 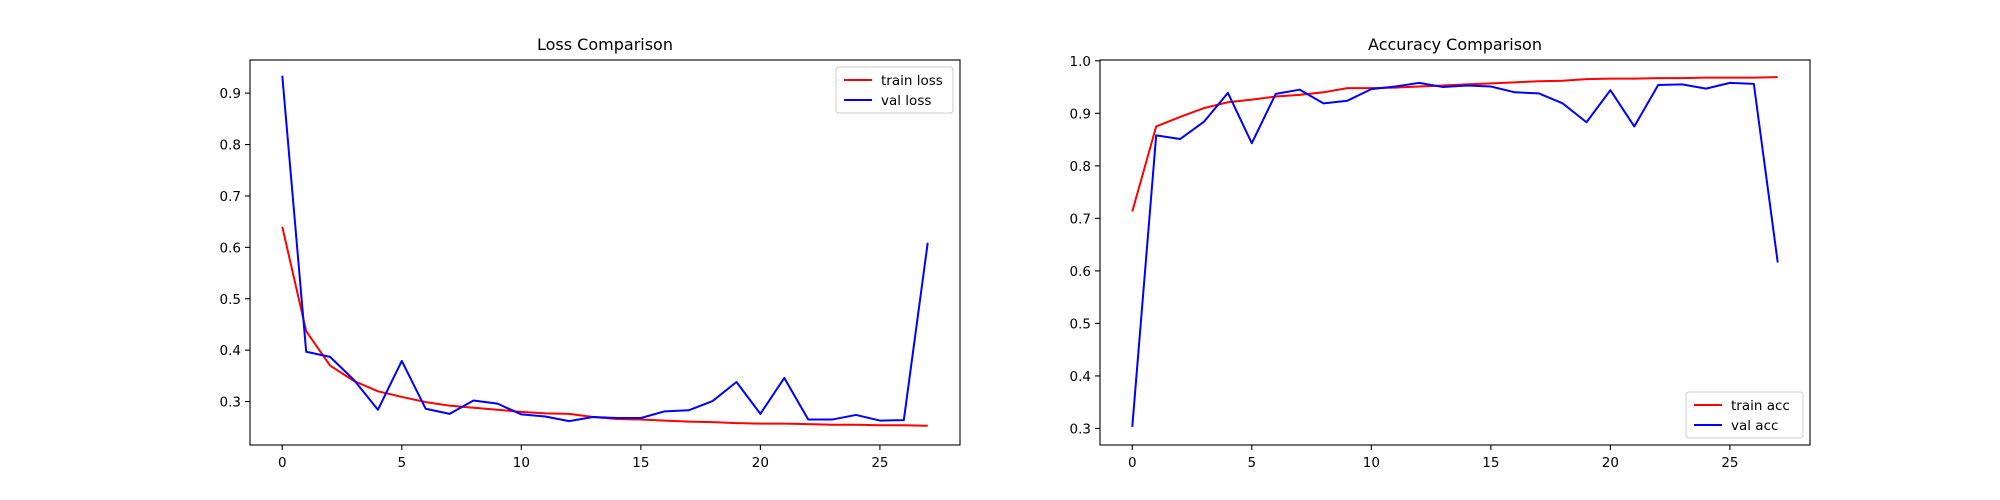 What do you see at coordinates (1610, 463) in the screenshot?
I see `accuracy-x-tick-label: 20` at bounding box center [1610, 463].